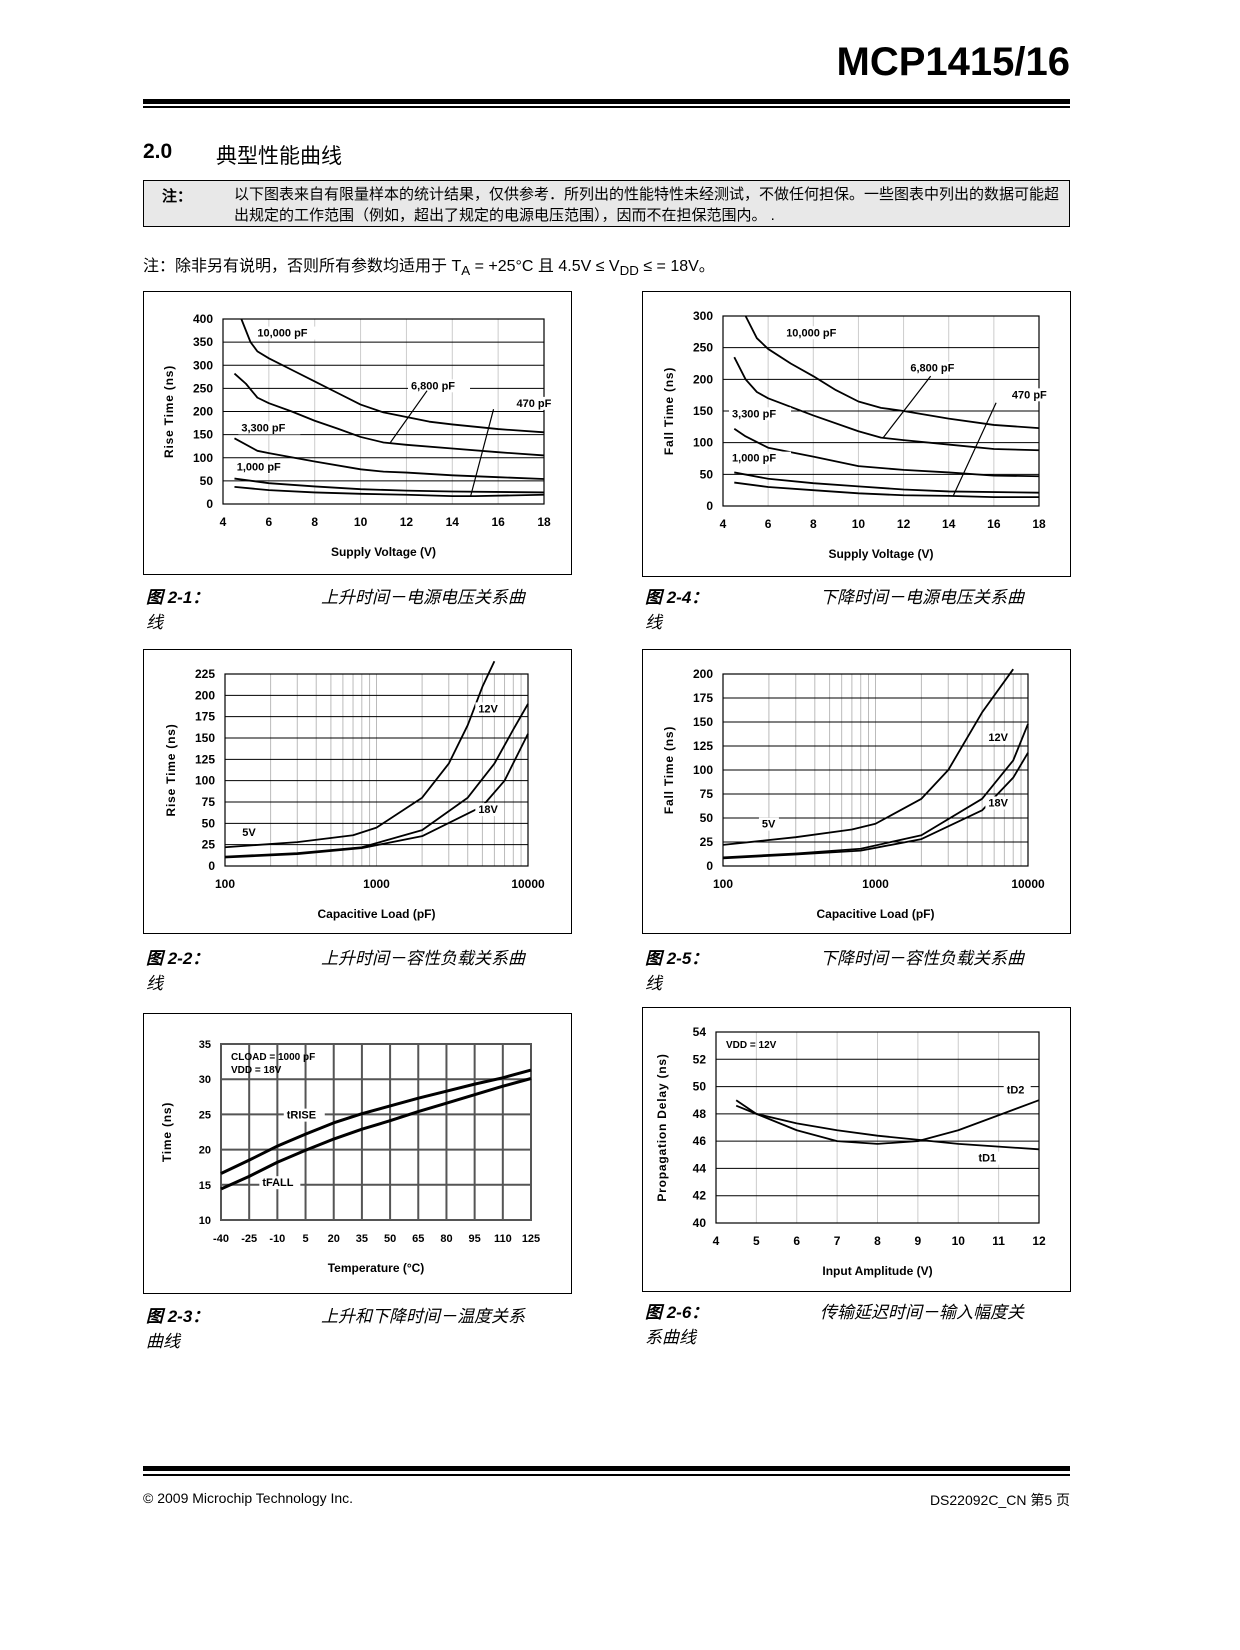 The width and height of the screenshot is (1240, 1650). What do you see at coordinates (446, 1239) in the screenshot?
I see `x-tick-label: 80` at bounding box center [446, 1239].